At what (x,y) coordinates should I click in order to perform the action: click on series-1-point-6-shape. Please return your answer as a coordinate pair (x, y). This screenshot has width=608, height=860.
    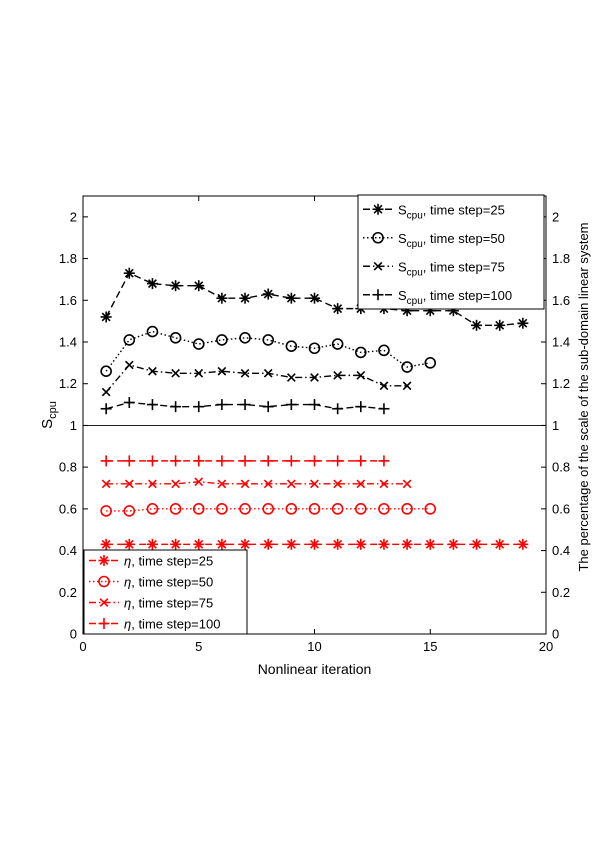
    Looking at the image, I should click on (245, 338).